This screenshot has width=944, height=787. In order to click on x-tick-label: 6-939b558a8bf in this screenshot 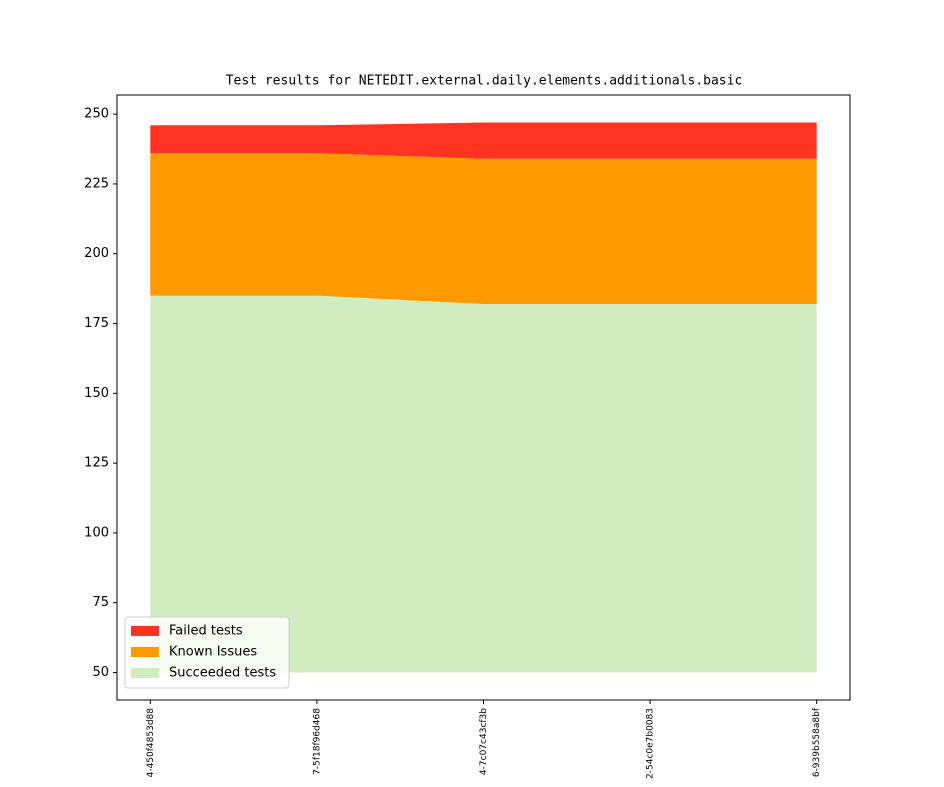, I will do `click(817, 742)`.